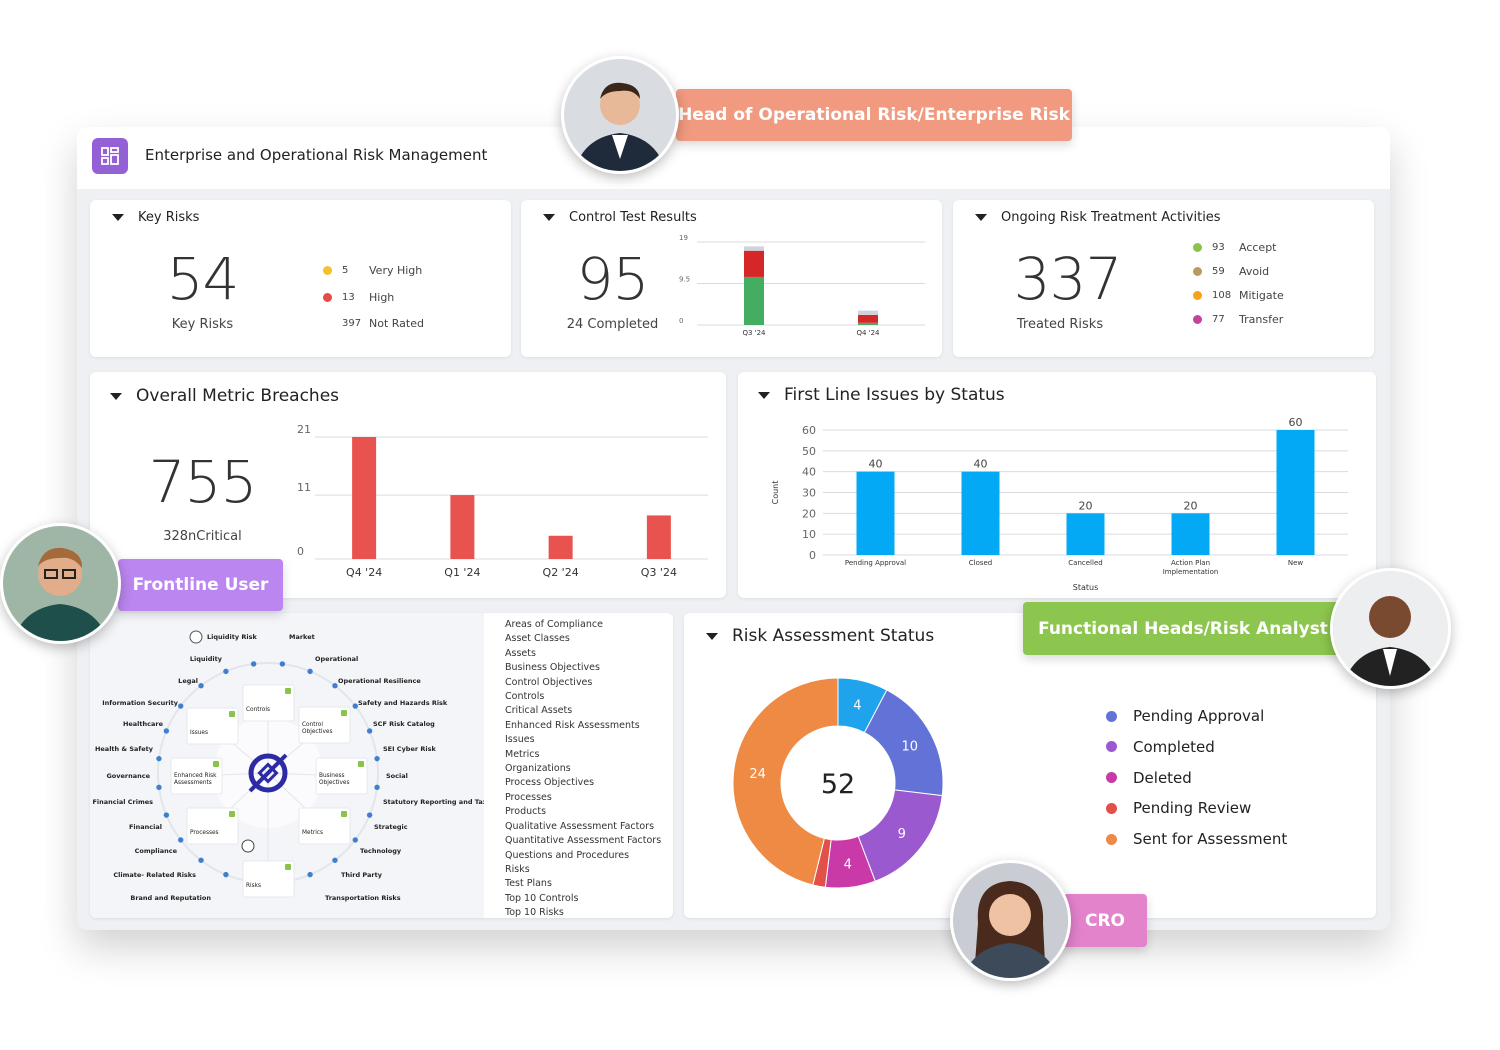  I want to click on module-list-item: Top 10 Risks, so click(534, 913).